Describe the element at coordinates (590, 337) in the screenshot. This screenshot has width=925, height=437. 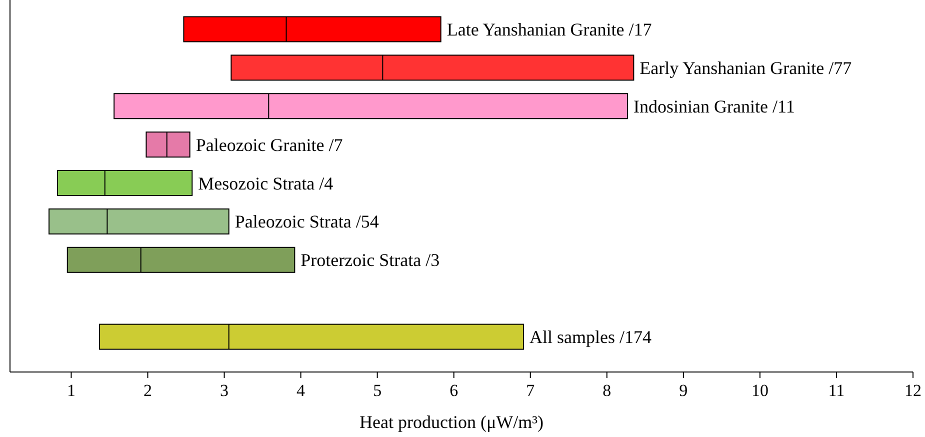
I see `y-tick-label: All samples /174` at that location.